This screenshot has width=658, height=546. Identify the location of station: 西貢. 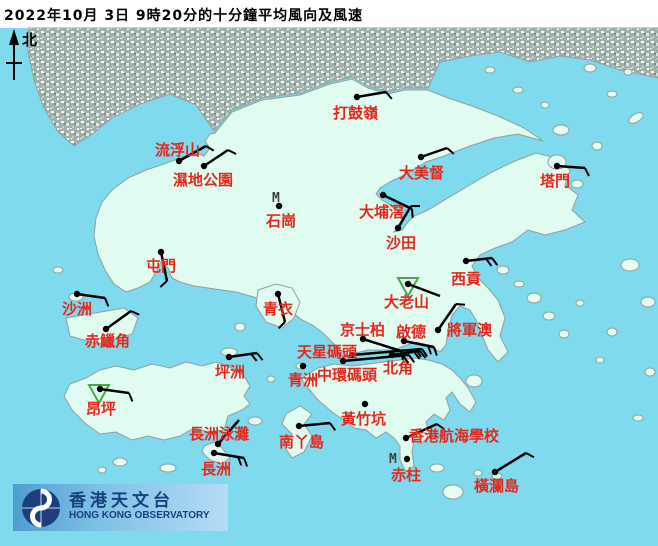
(475, 272).